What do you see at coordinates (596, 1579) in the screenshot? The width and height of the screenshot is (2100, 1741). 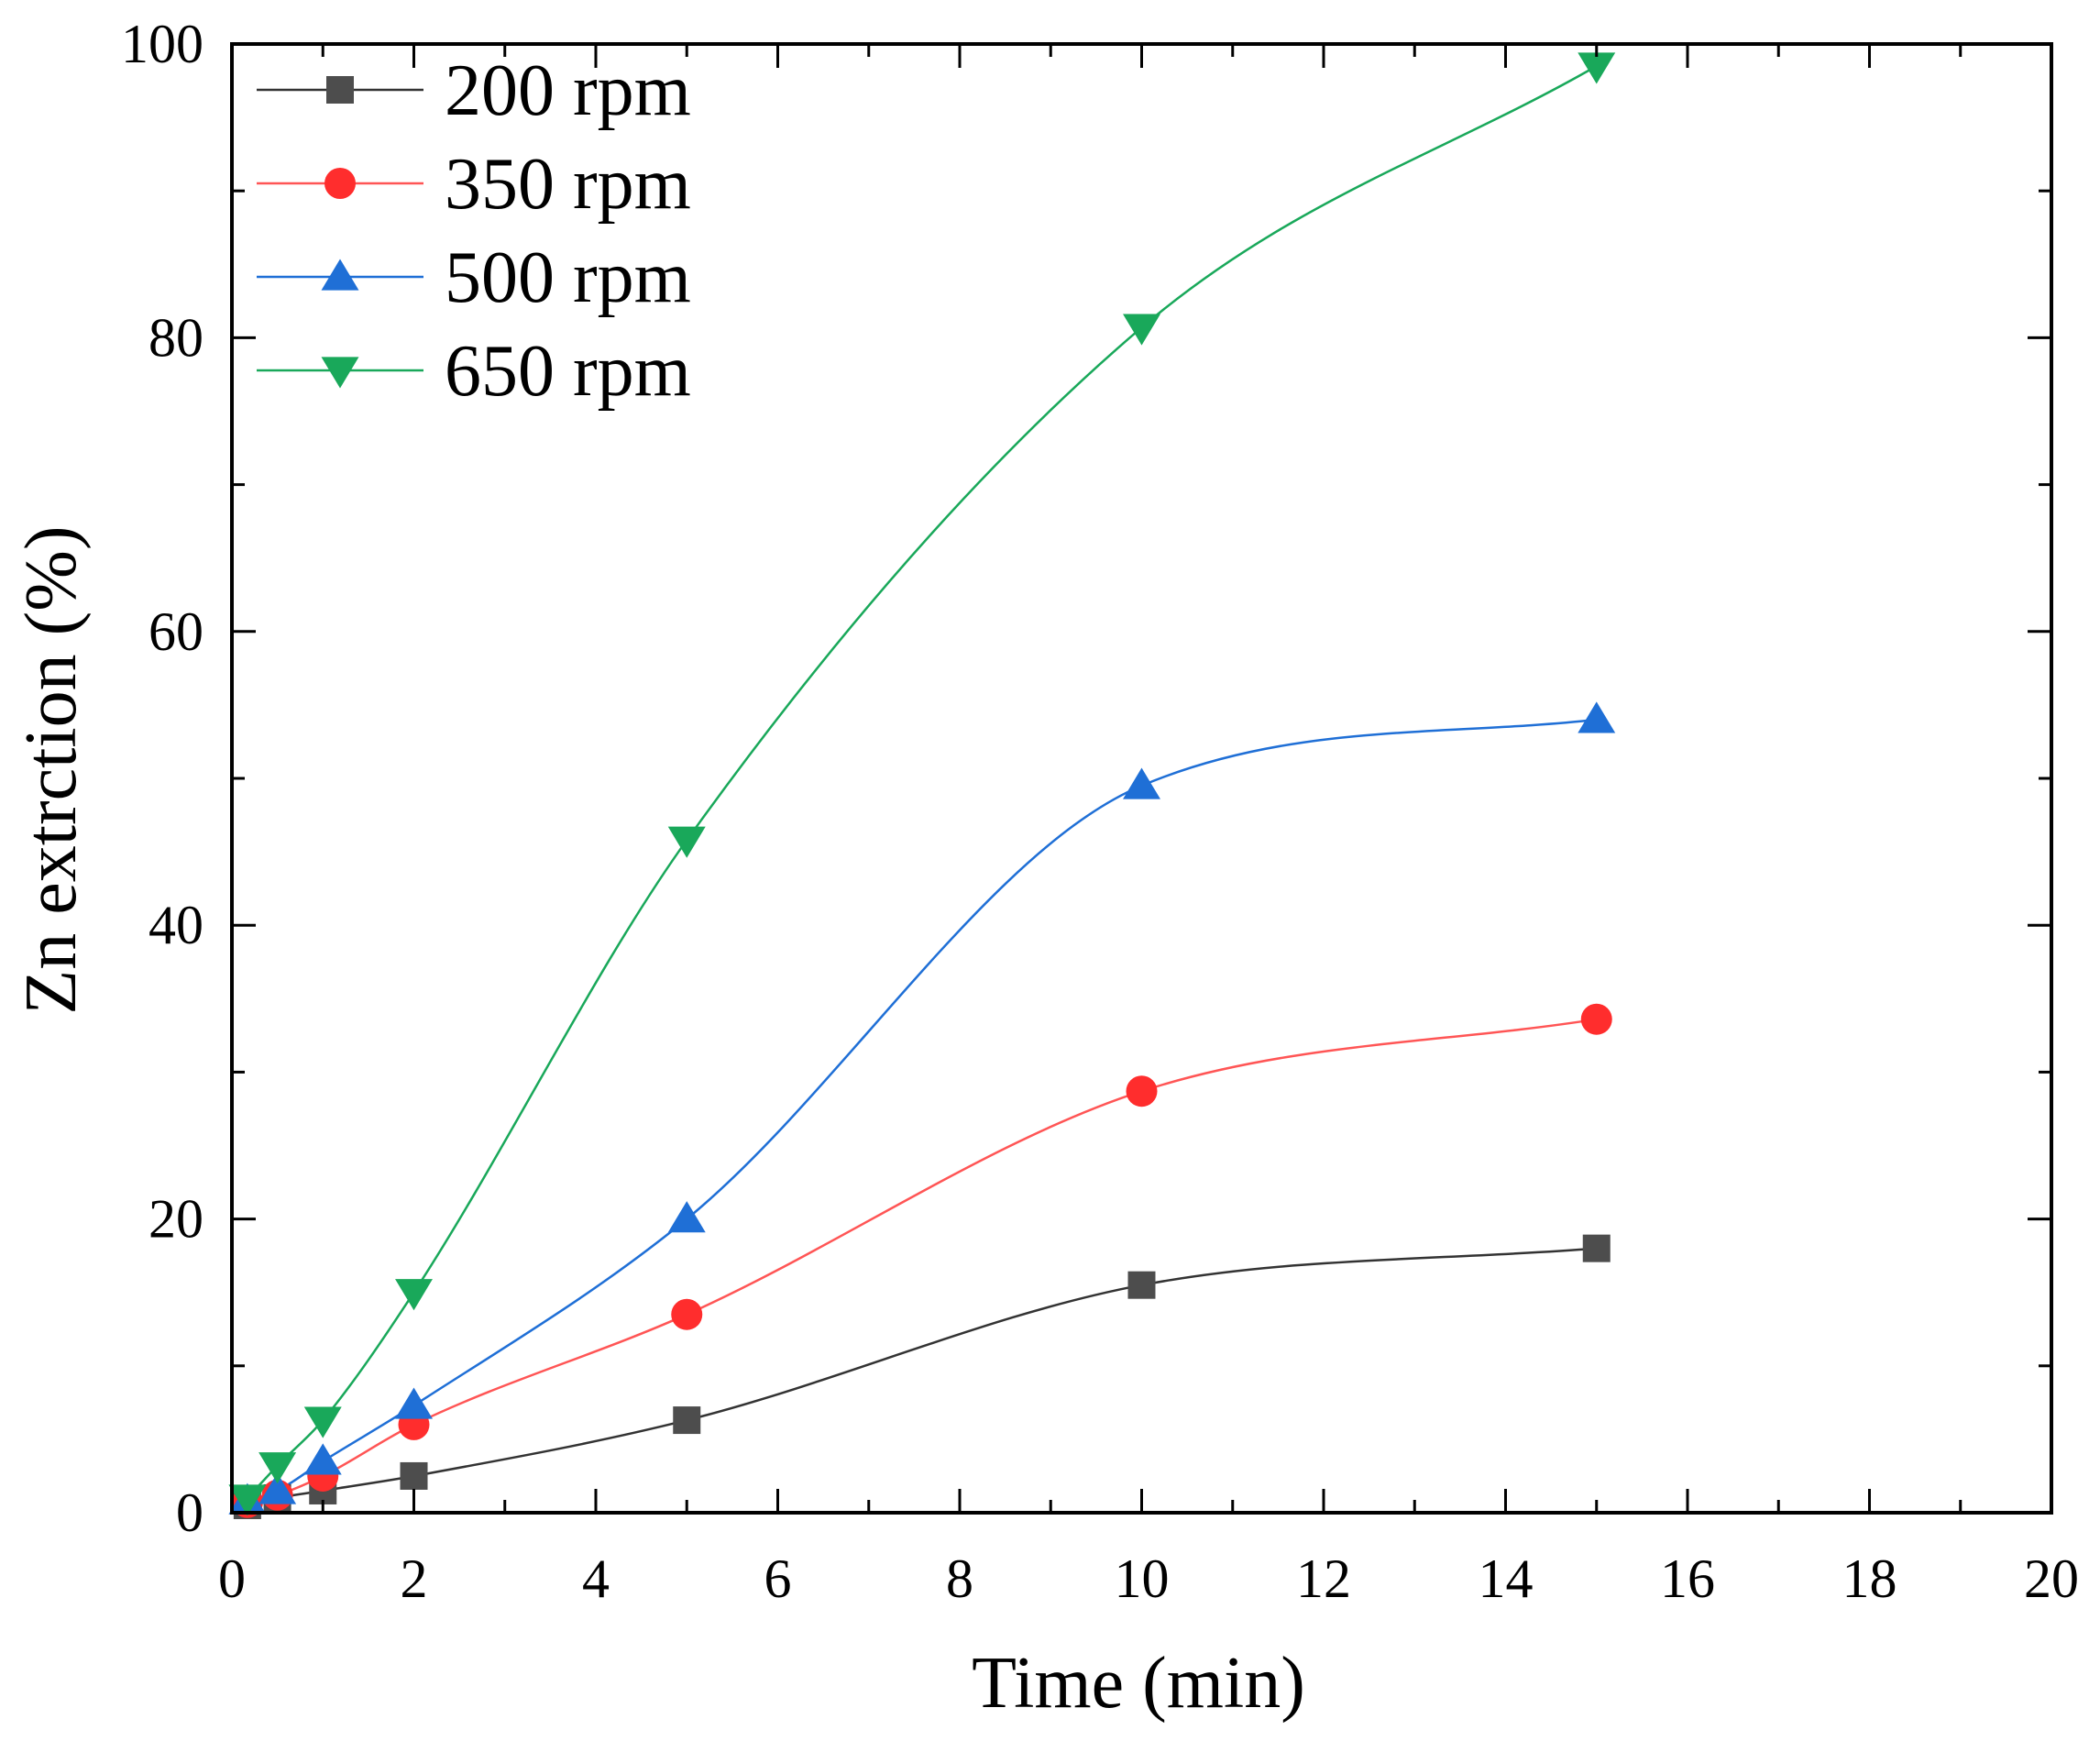 I see `x-tick-label: 4` at bounding box center [596, 1579].